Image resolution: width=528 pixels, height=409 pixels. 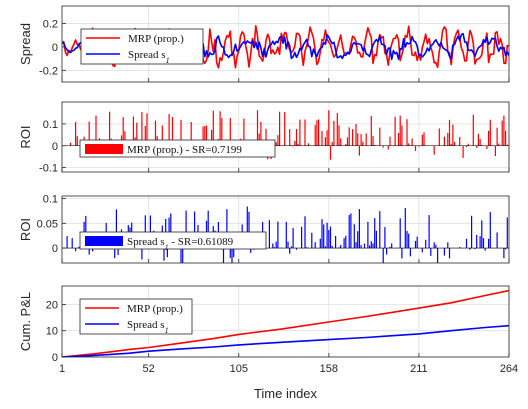 I want to click on x-tick-label: 52, so click(x=149, y=369).